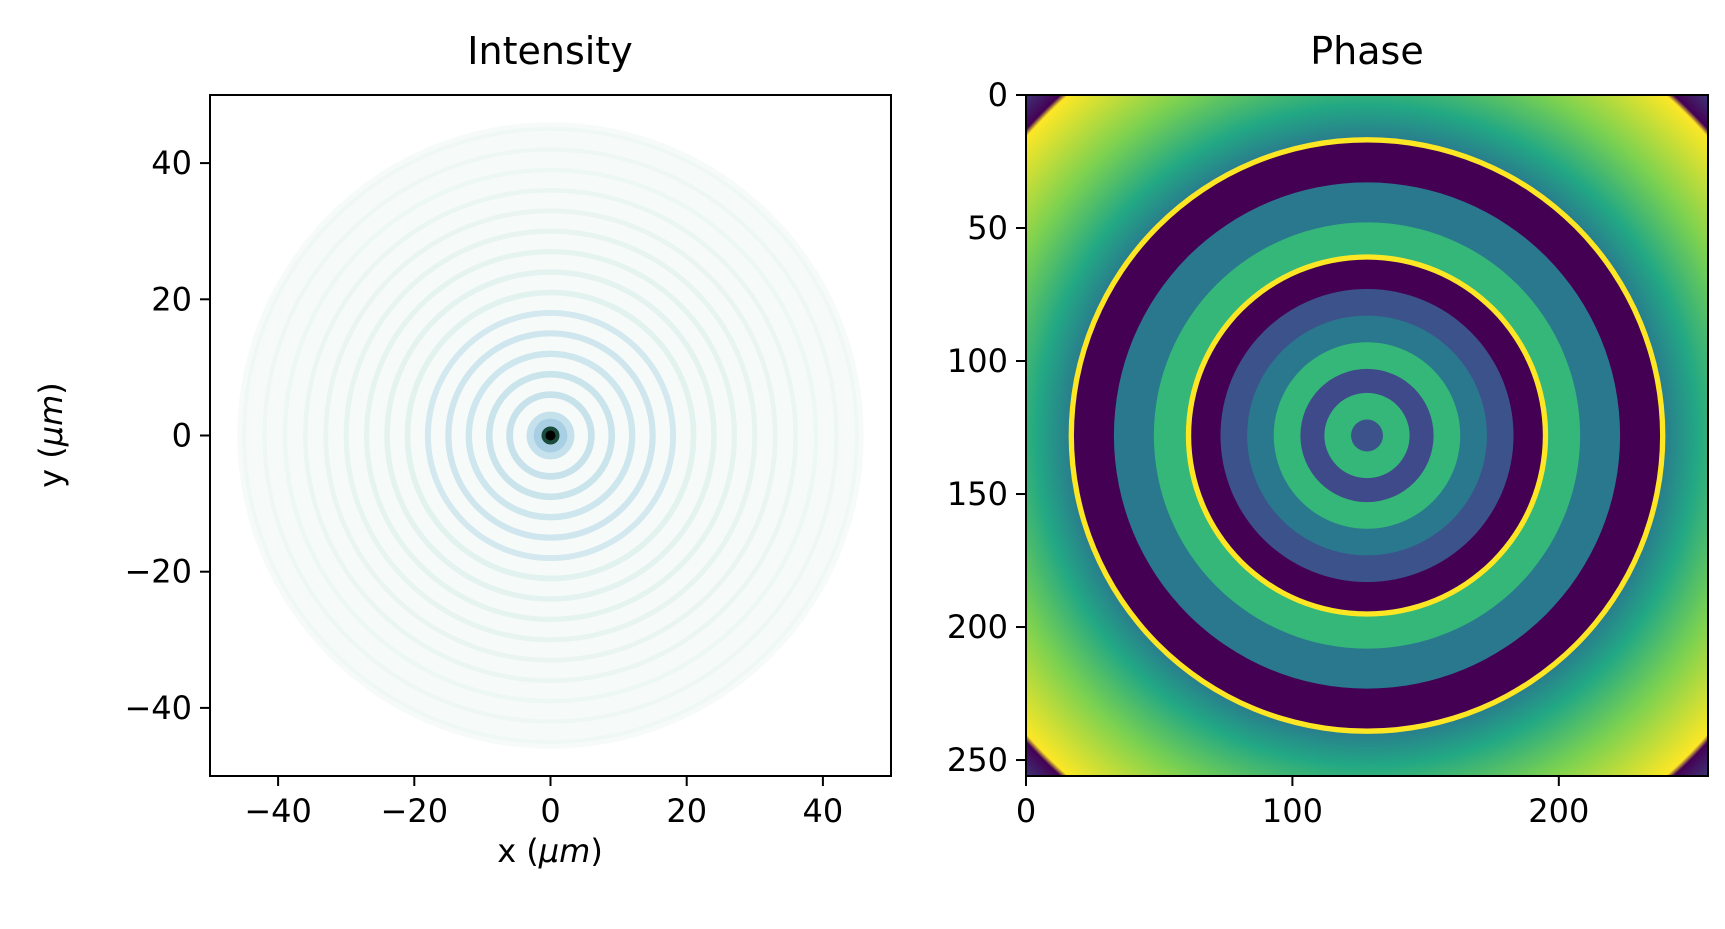 This screenshot has height=929, width=1725. I want to click on intensity-core, so click(550, 435).